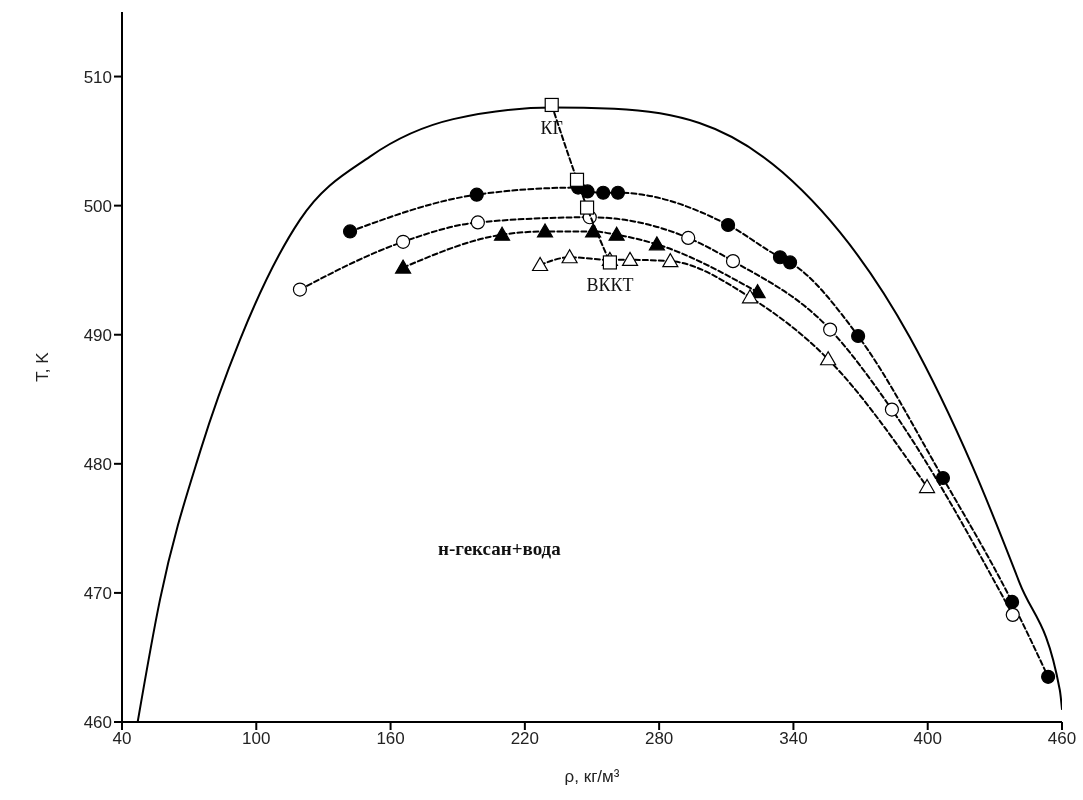  Describe the element at coordinates (97, 464) in the screenshot. I see `y-tick-label: 480` at that location.